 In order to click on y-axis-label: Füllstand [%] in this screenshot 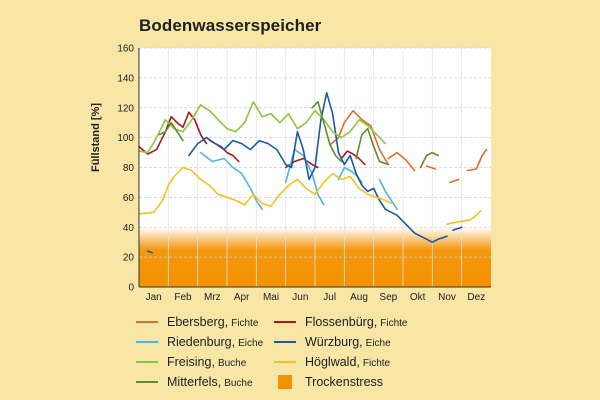, I will do `click(96, 137)`.